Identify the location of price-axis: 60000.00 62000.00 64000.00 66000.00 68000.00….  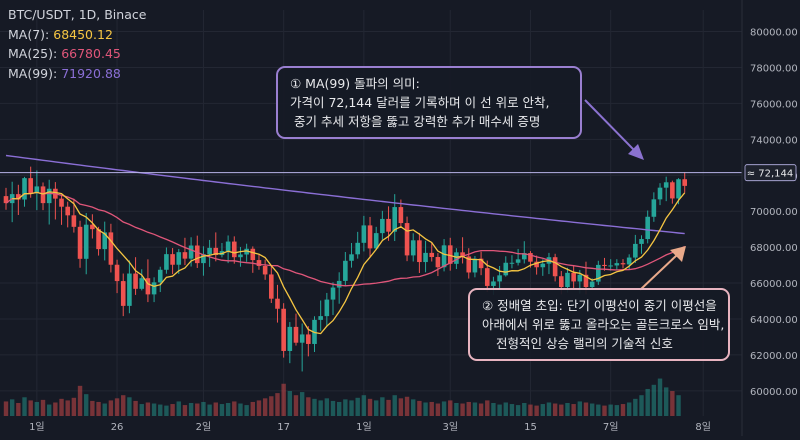
(769, 218).